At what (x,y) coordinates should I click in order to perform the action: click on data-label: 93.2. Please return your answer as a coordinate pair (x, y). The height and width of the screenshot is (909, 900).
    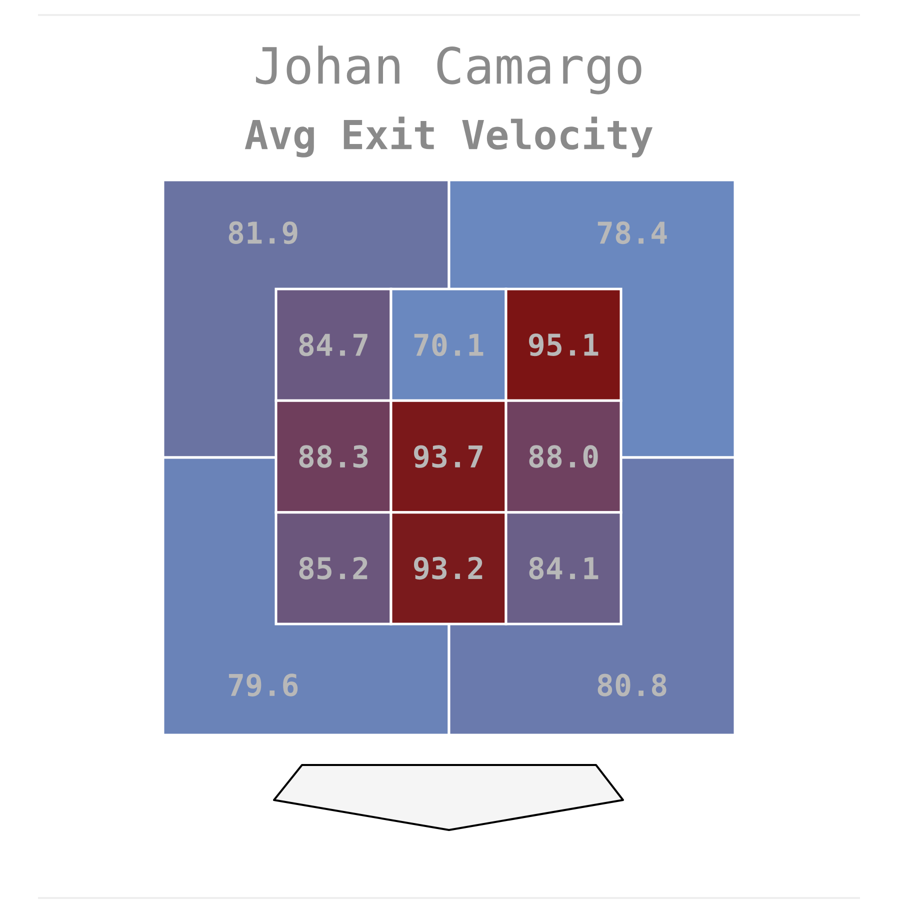
    Looking at the image, I should click on (448, 568).